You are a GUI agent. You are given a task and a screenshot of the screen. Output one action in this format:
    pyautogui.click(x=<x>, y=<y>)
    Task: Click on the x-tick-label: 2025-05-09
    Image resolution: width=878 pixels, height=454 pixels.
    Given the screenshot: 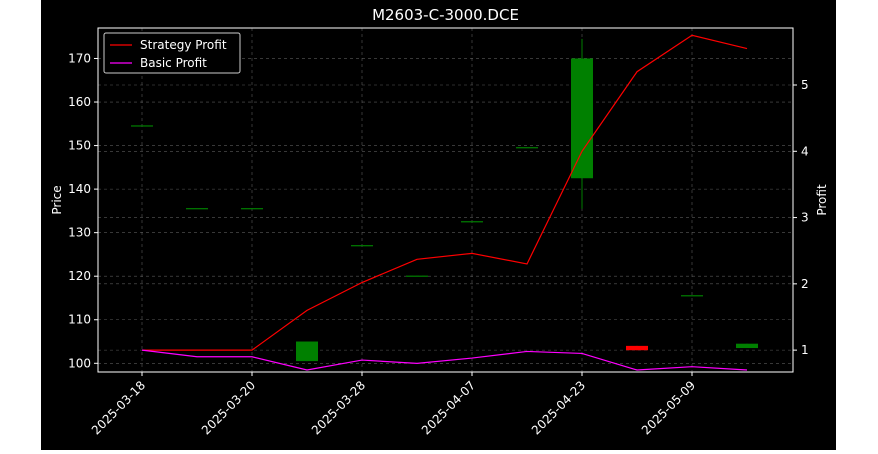 What is the action you would take?
    pyautogui.click(x=668, y=407)
    